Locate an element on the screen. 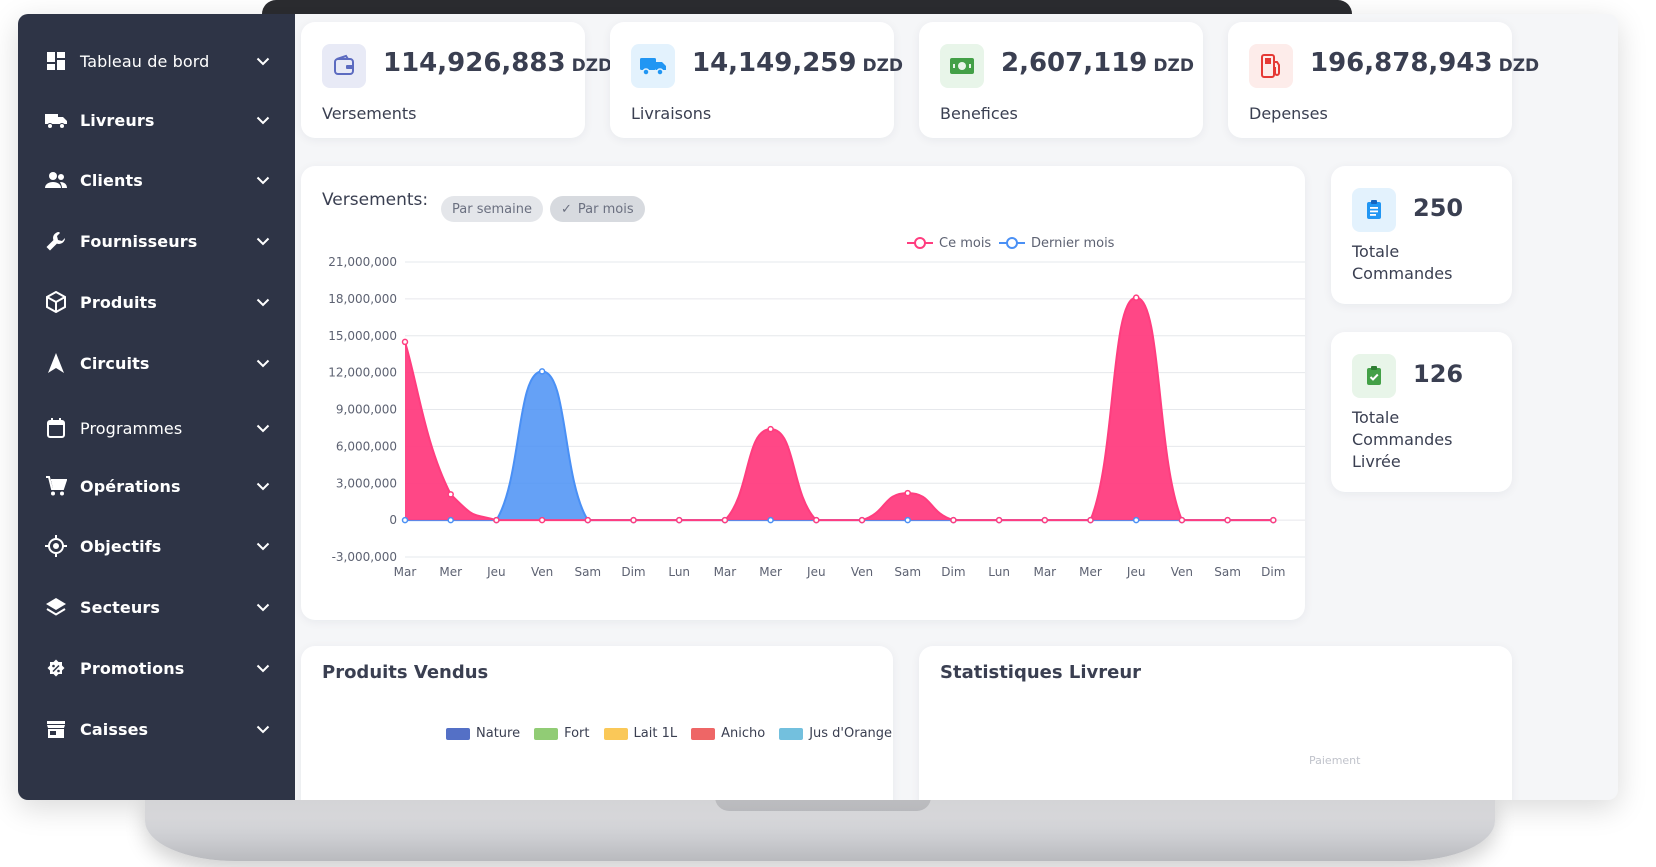 The width and height of the screenshot is (1656, 867). x-tick-label: Dim is located at coordinates (1273, 572).